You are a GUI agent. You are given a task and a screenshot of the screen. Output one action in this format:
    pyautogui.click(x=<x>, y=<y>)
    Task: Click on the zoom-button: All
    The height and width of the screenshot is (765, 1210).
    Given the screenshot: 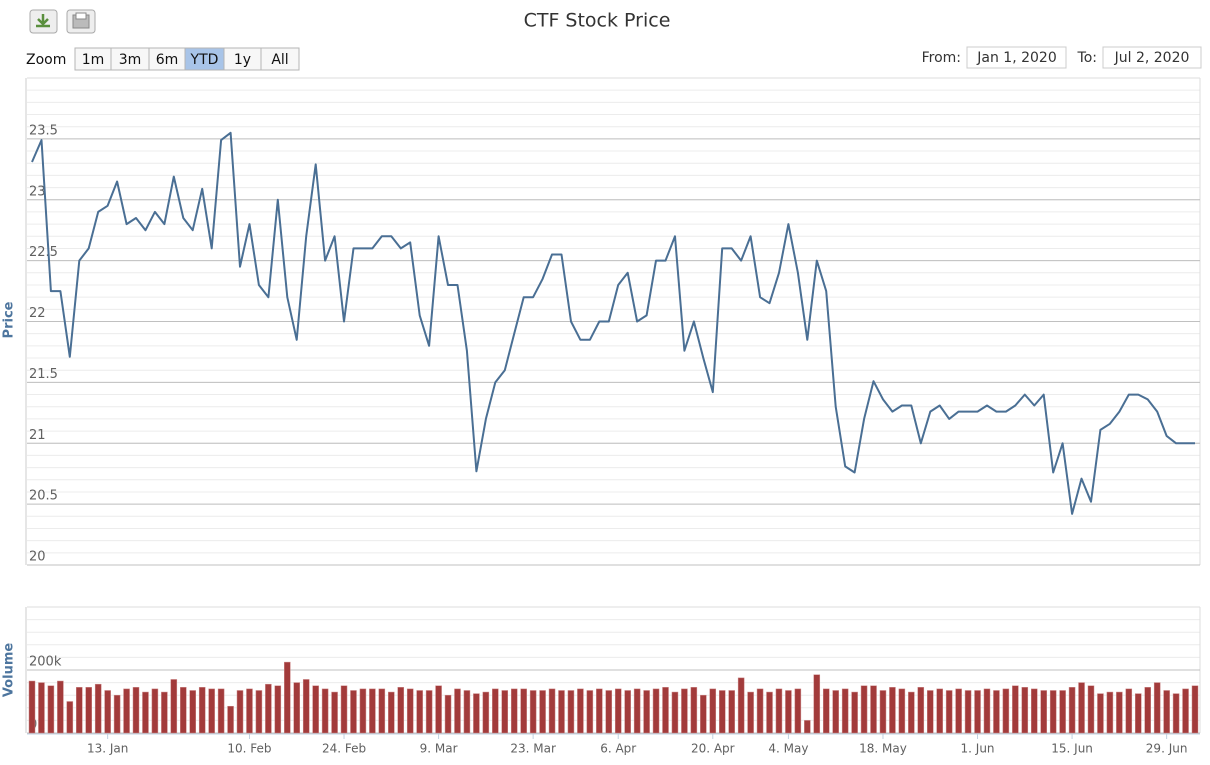 What is the action you would take?
    pyautogui.click(x=280, y=59)
    